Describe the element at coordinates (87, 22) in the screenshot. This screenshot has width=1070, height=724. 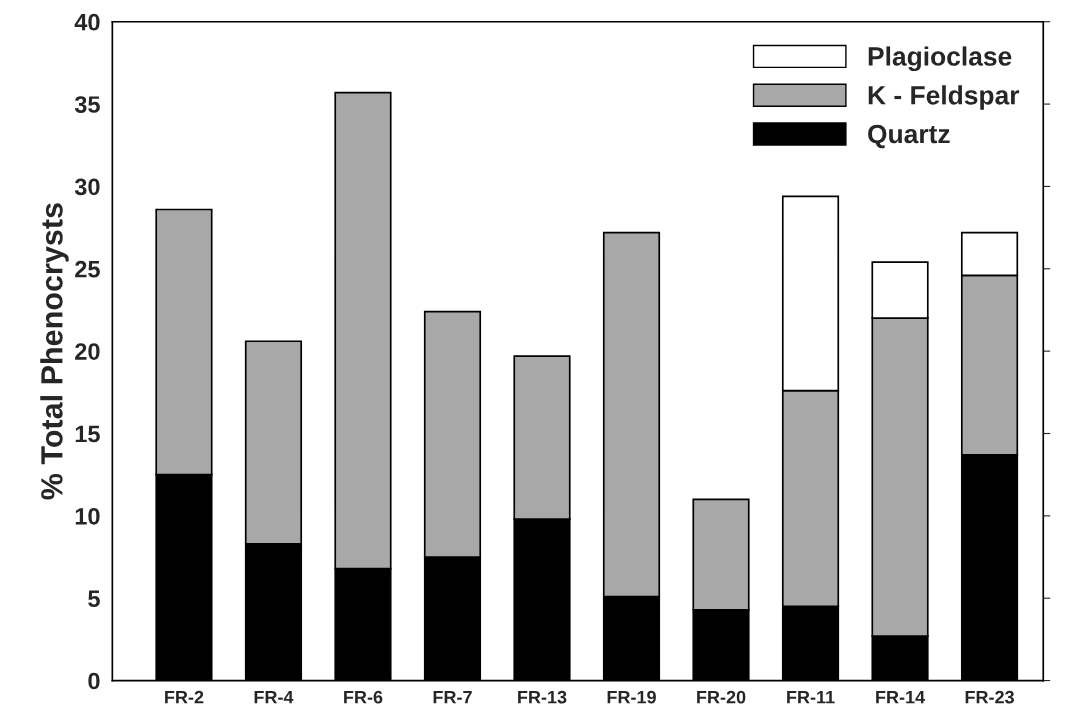
I see `y-tick-label: 40` at that location.